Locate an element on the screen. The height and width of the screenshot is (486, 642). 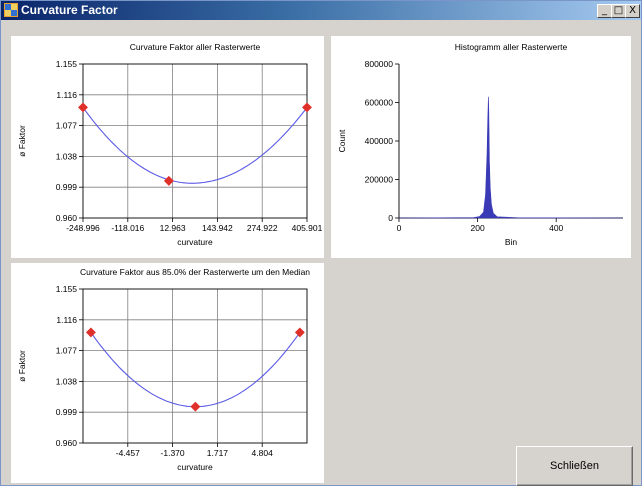
maximize-button: □ is located at coordinates (618, 11).